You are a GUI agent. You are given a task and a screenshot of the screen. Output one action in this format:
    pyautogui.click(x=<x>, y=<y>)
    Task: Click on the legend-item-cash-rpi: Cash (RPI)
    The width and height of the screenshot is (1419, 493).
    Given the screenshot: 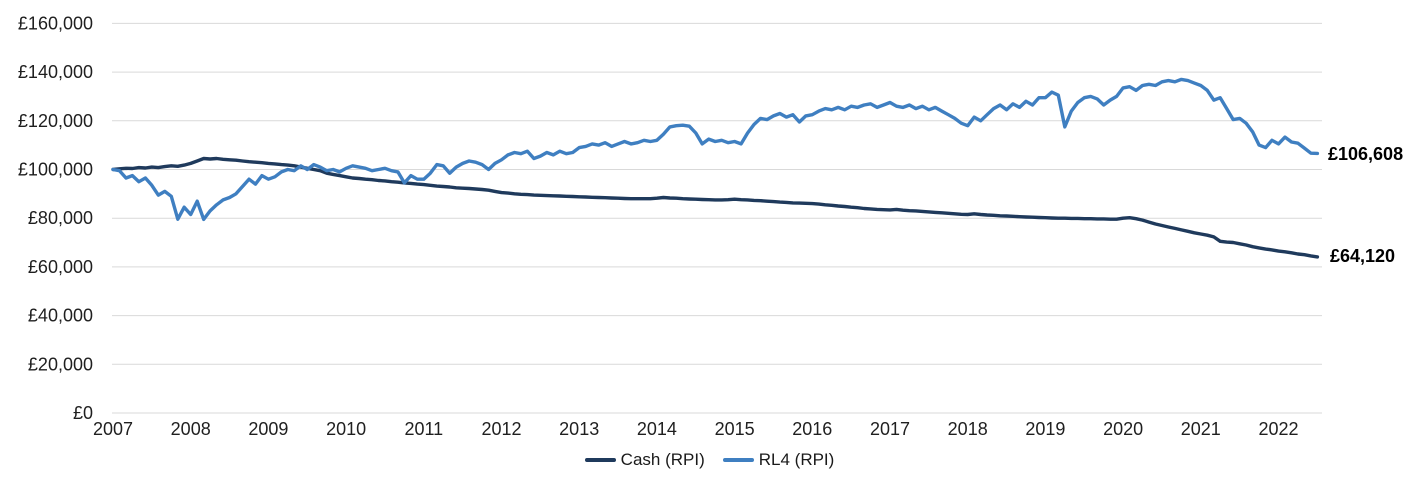 What is the action you would take?
    pyautogui.click(x=644, y=460)
    